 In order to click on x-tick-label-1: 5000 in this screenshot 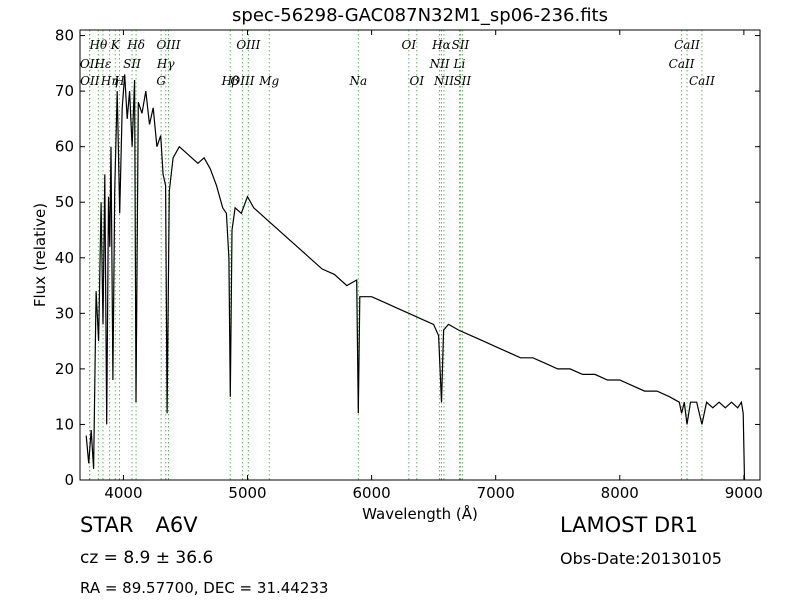, I will do `click(247, 493)`.